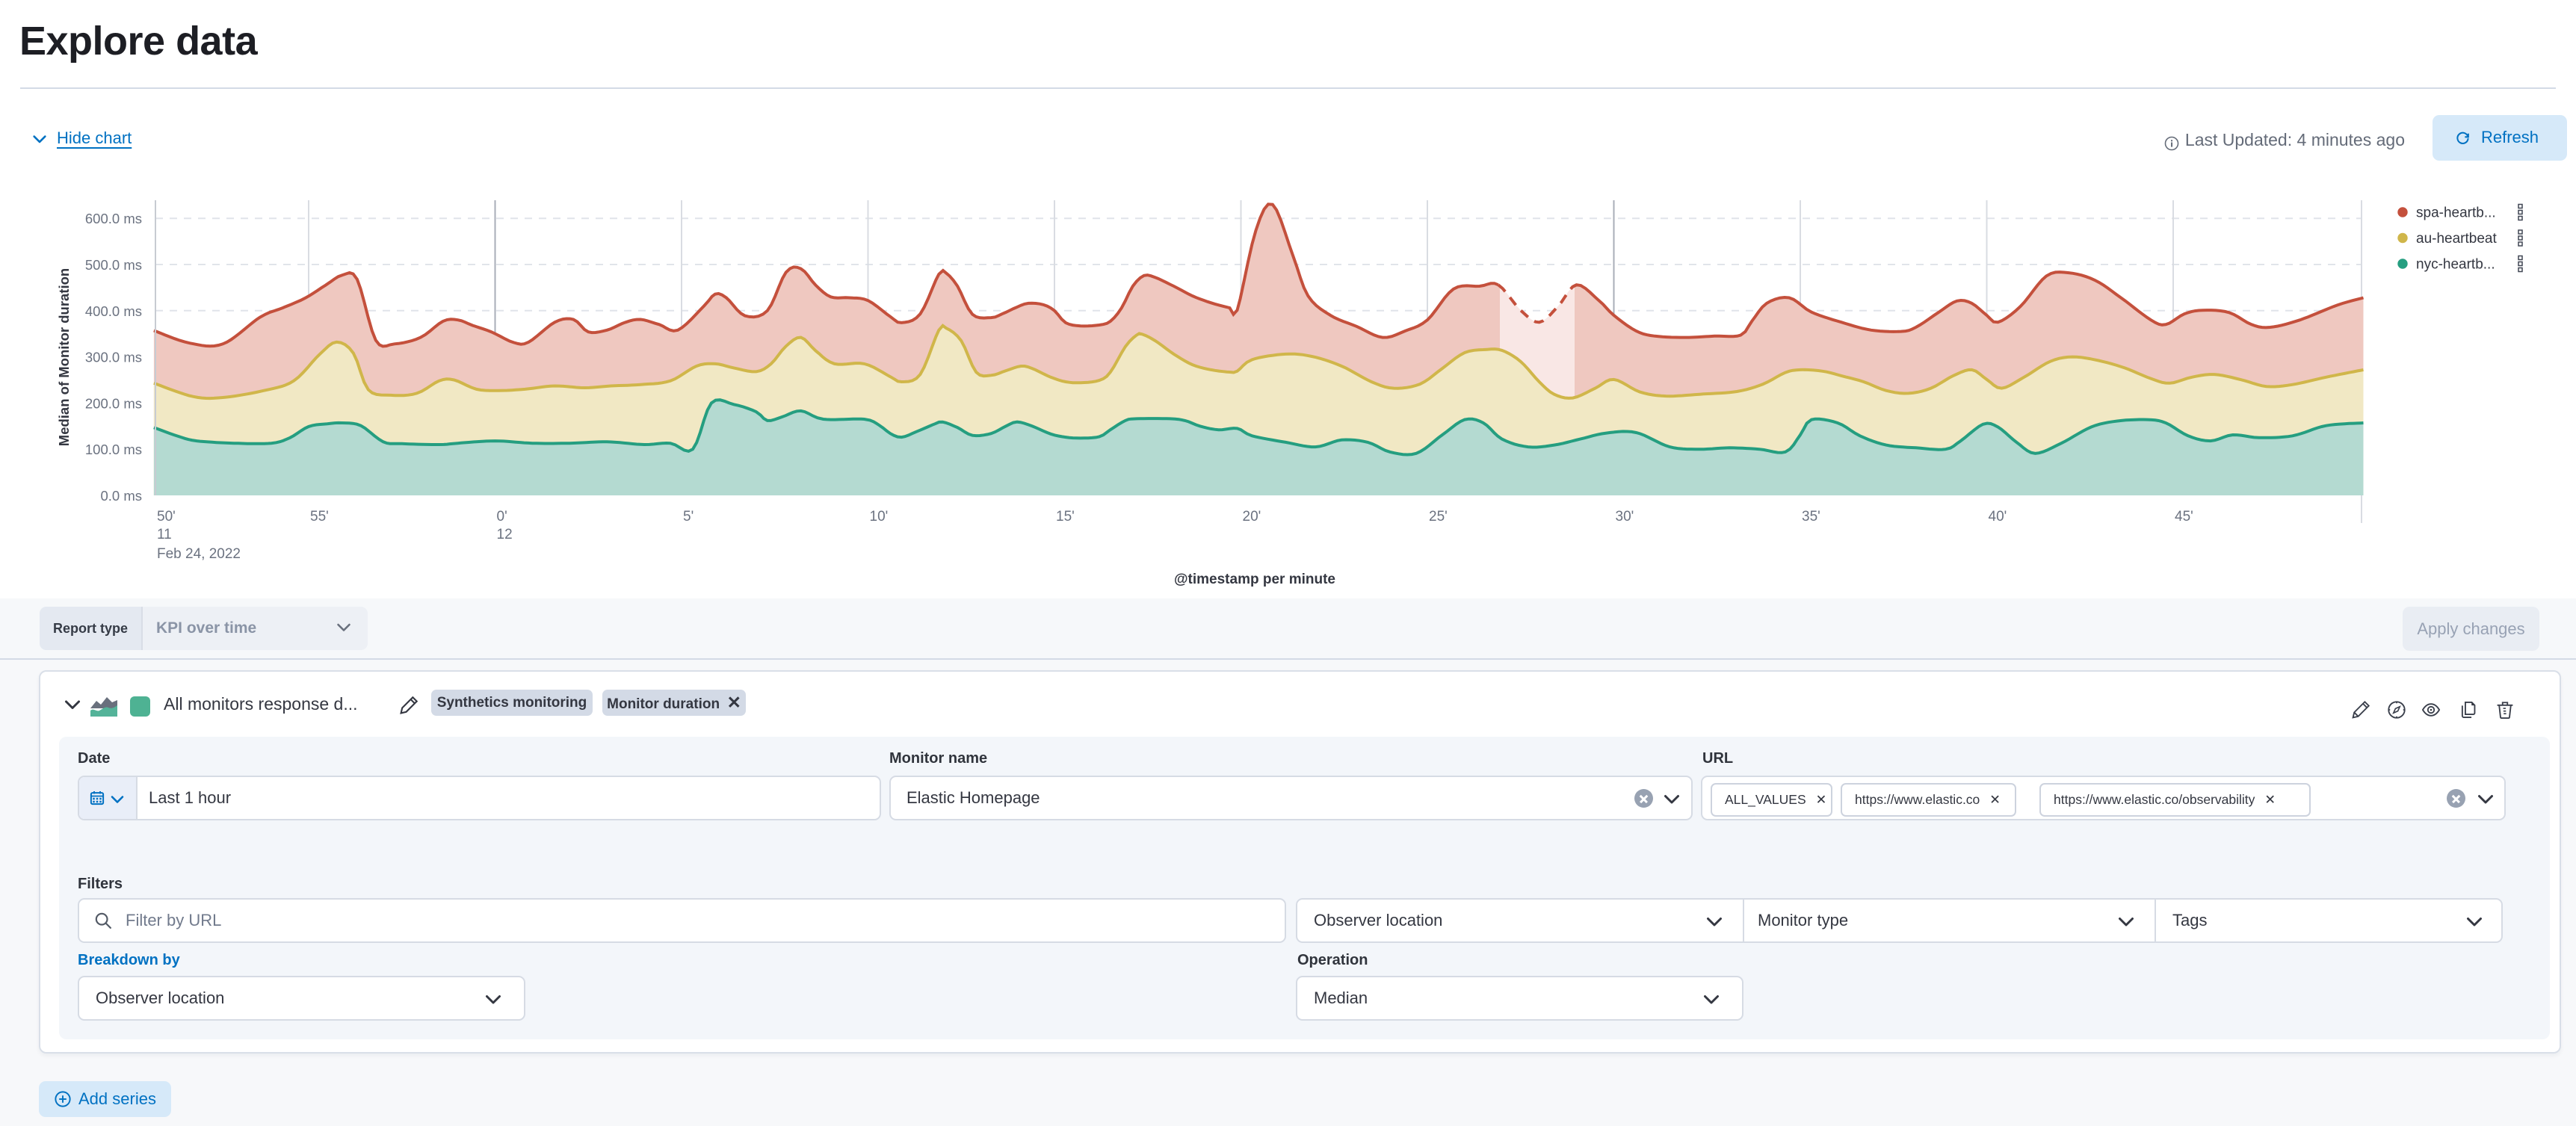 The image size is (2576, 1126). What do you see at coordinates (1255, 579) in the screenshot?
I see `svg-text: @timestamp per minute` at bounding box center [1255, 579].